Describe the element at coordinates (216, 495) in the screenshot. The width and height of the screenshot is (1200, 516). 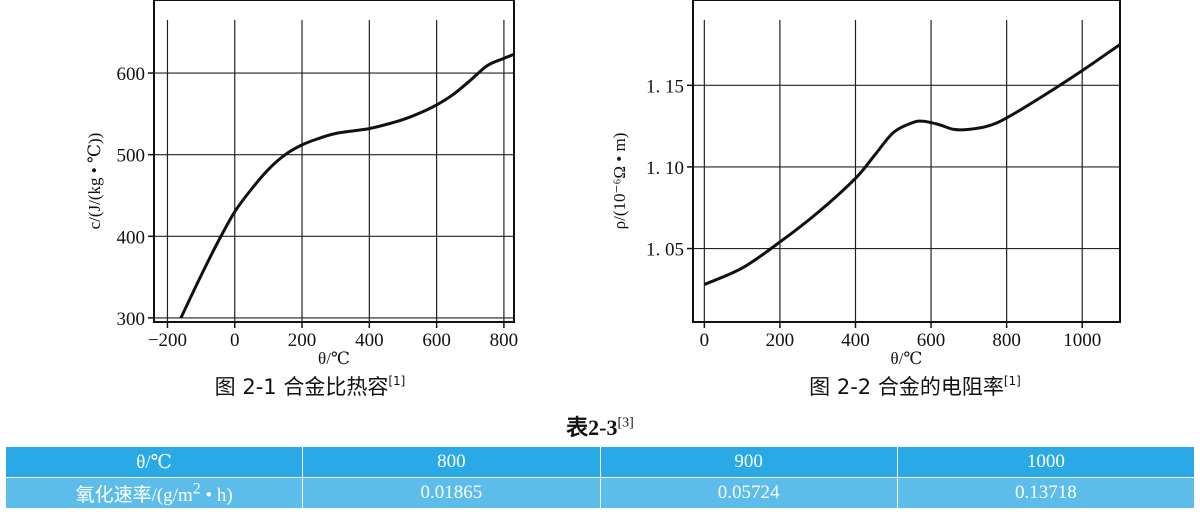
I see `row-label-suffix: • h)` at that location.